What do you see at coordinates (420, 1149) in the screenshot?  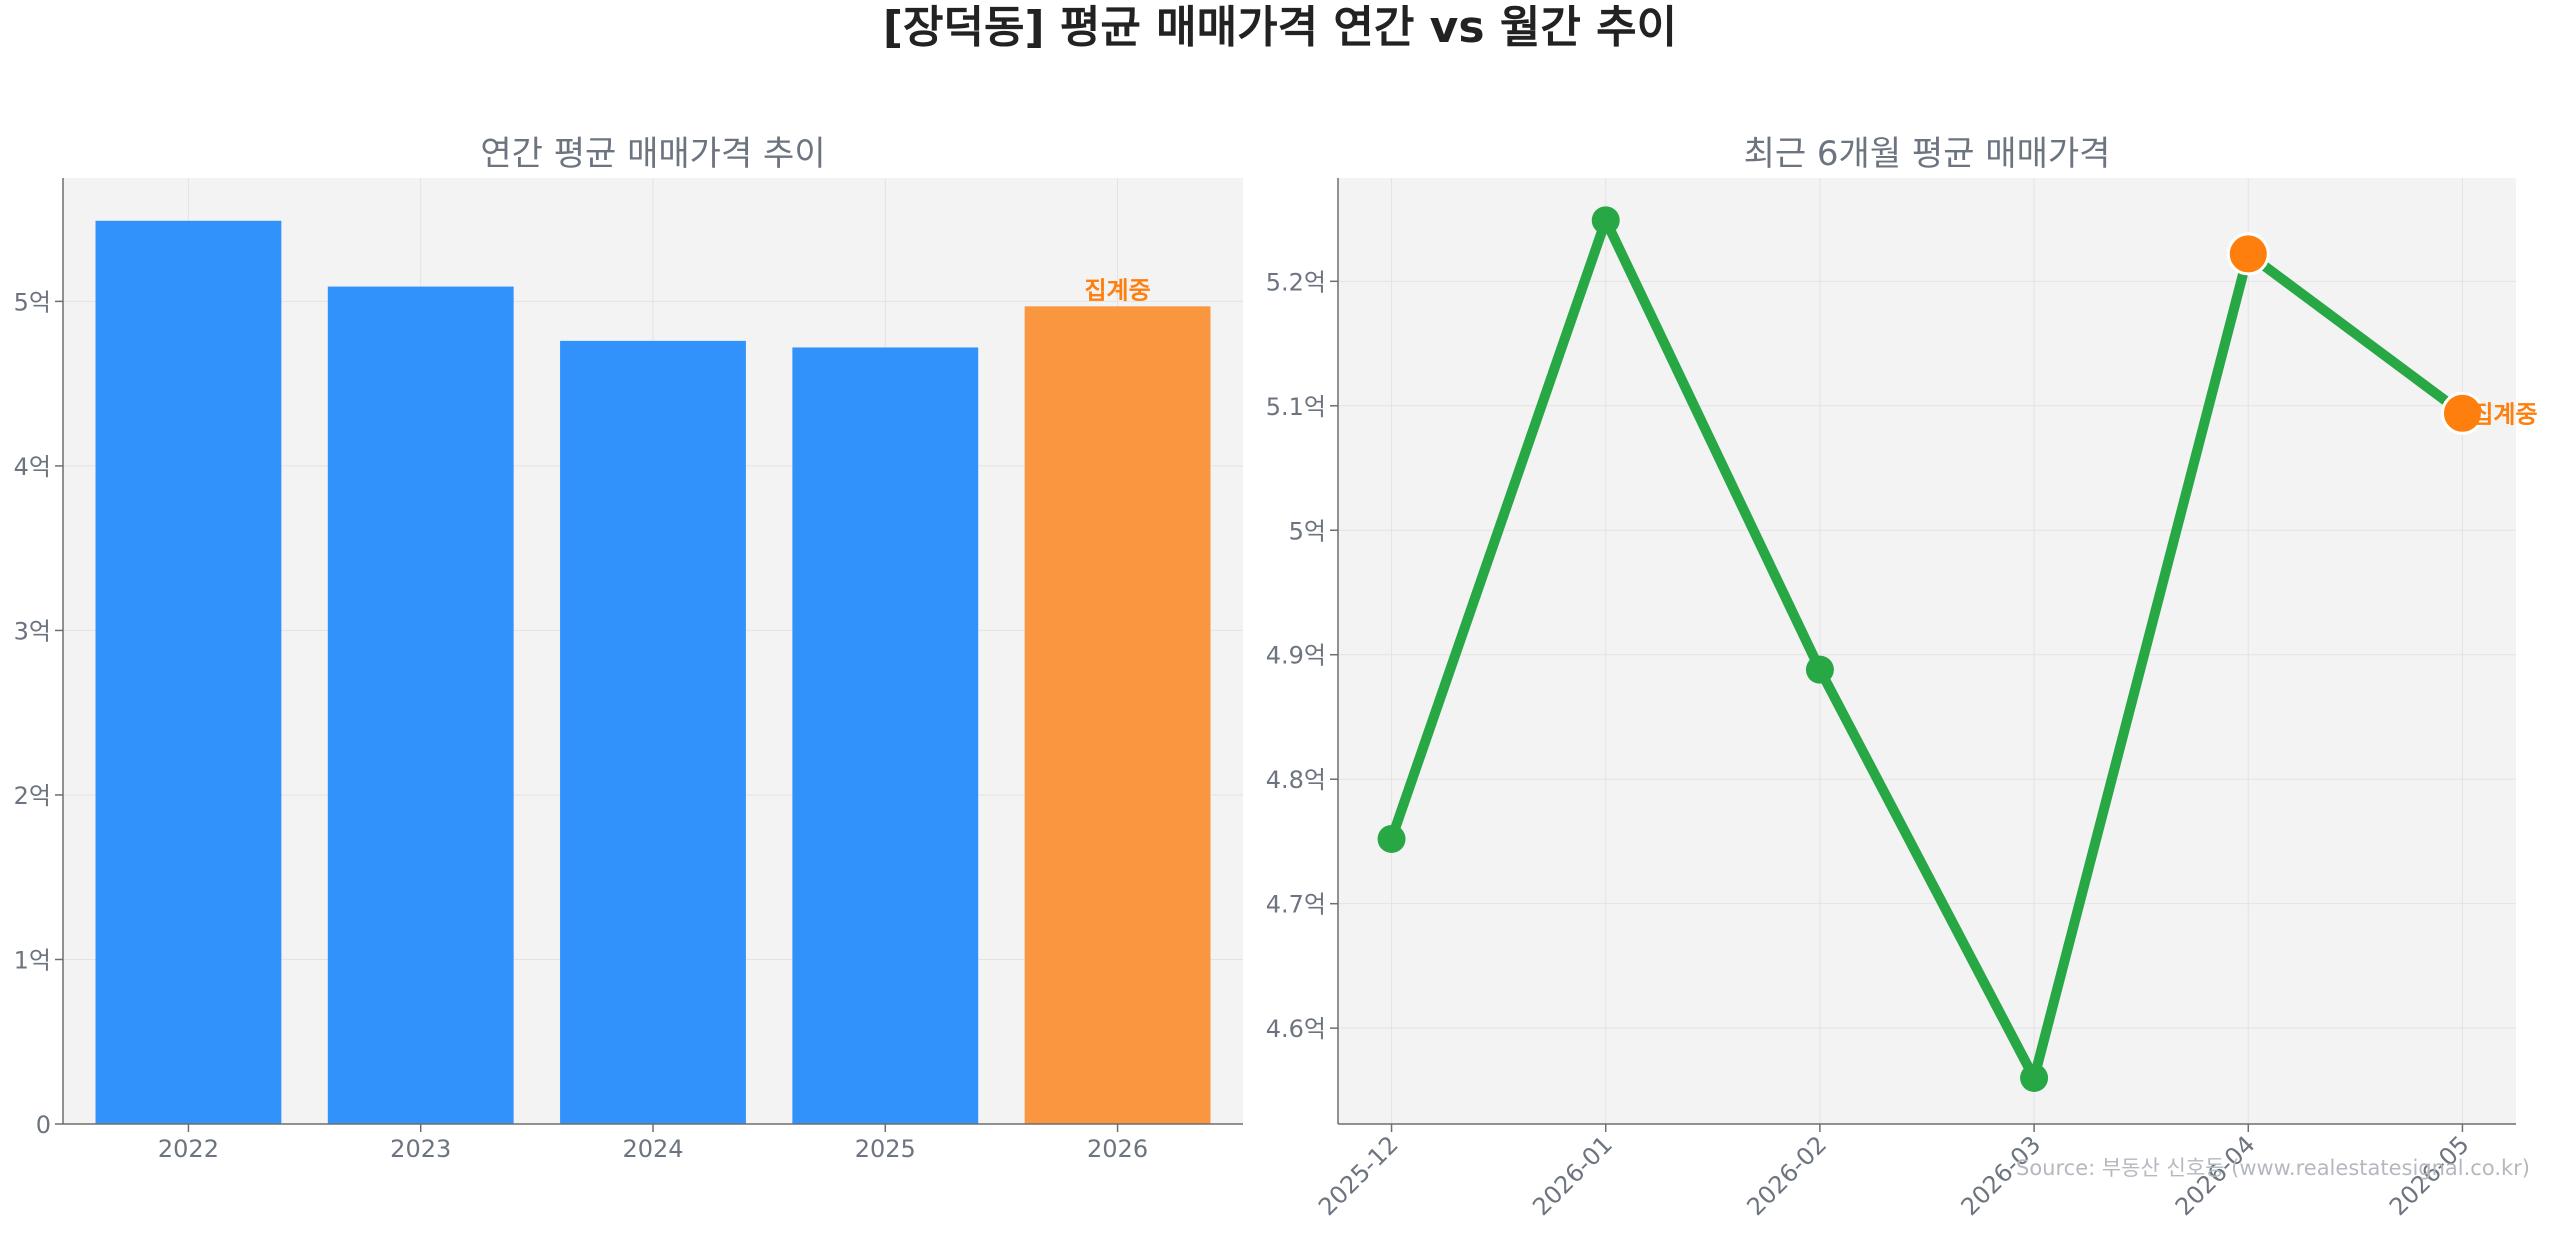 I see `x-tick-label: 2023` at bounding box center [420, 1149].